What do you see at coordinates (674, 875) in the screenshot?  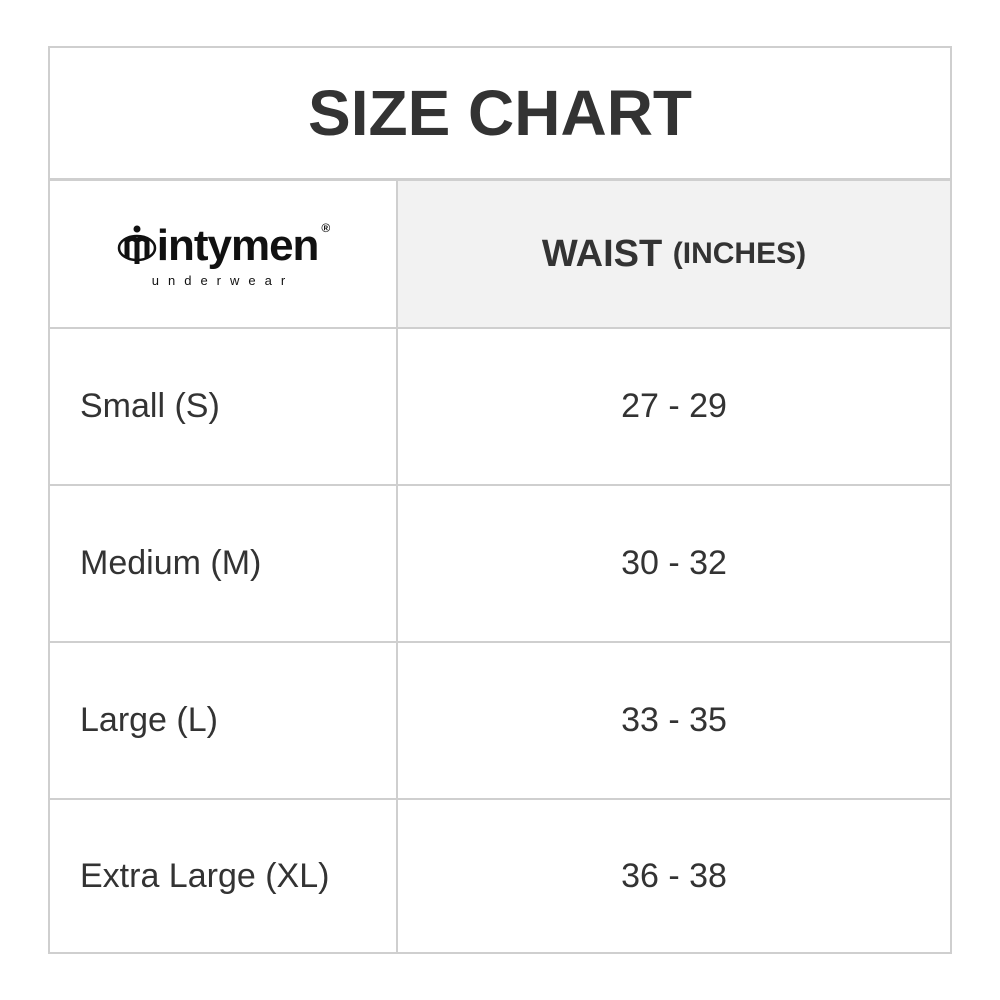 I see `waist-cell: 36 - 38` at bounding box center [674, 875].